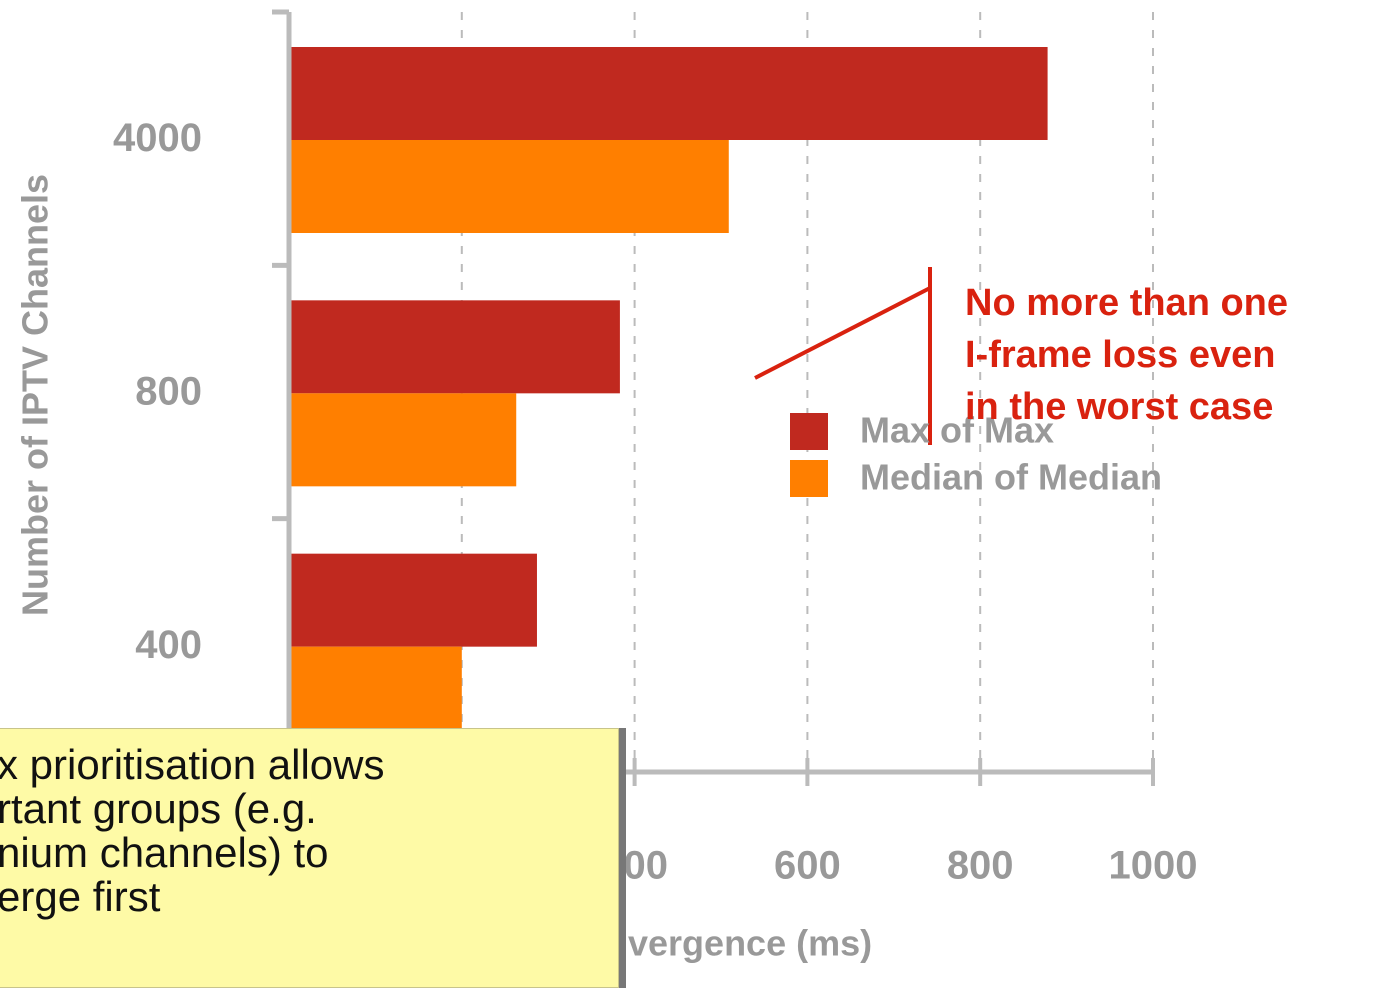 The height and width of the screenshot is (988, 1376). Describe the element at coordinates (1126, 303) in the screenshot. I see `annotation-text: No more than one` at that location.